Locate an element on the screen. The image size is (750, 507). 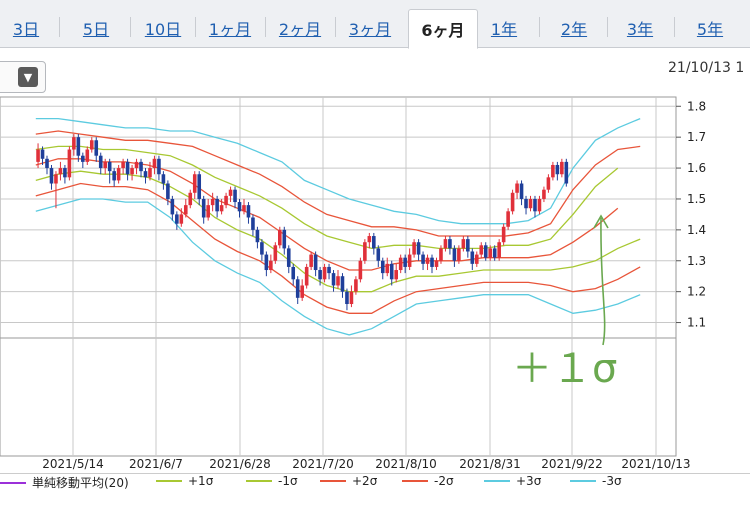
annotation-arrowhead is located at coordinates (601, 221).